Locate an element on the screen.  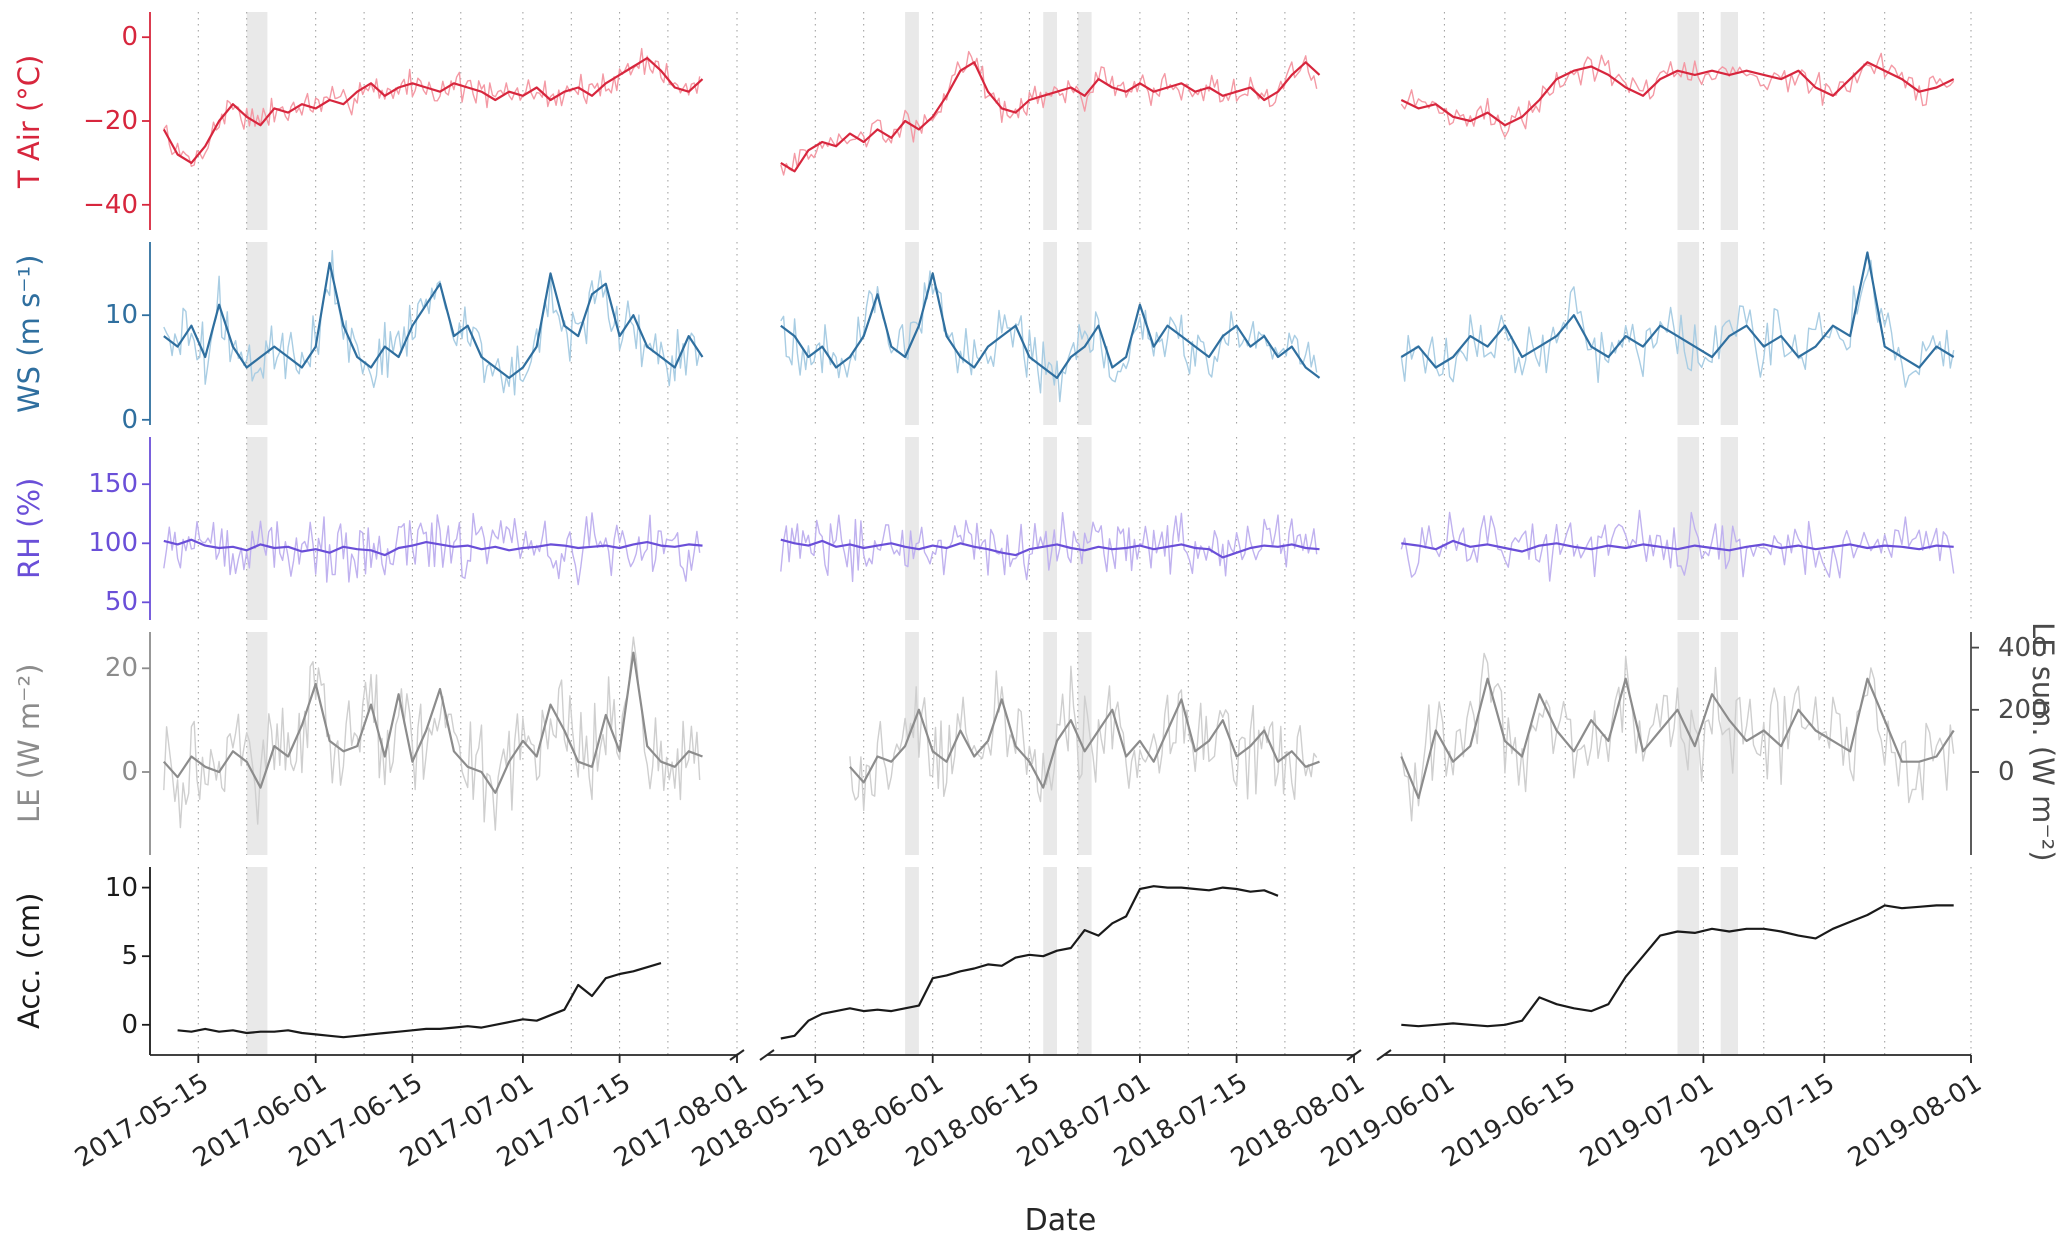
chart-panel-le-2019 is located at coordinates (1689, 743).